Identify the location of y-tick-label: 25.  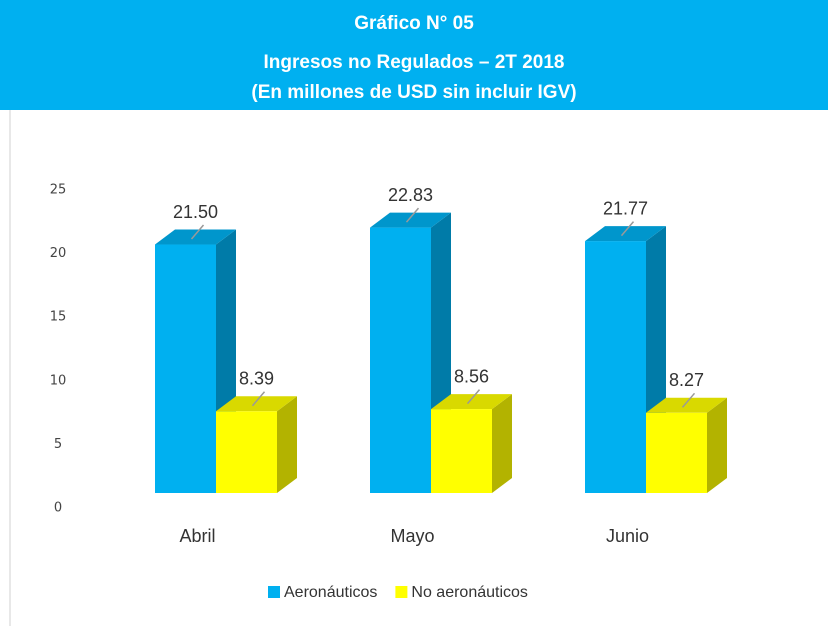
(58, 190).